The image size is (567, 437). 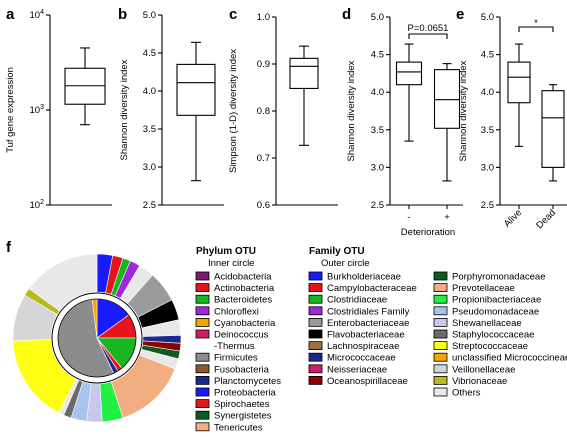 What do you see at coordinates (457, 393) in the screenshot?
I see `legend-item-others: Others` at bounding box center [457, 393].